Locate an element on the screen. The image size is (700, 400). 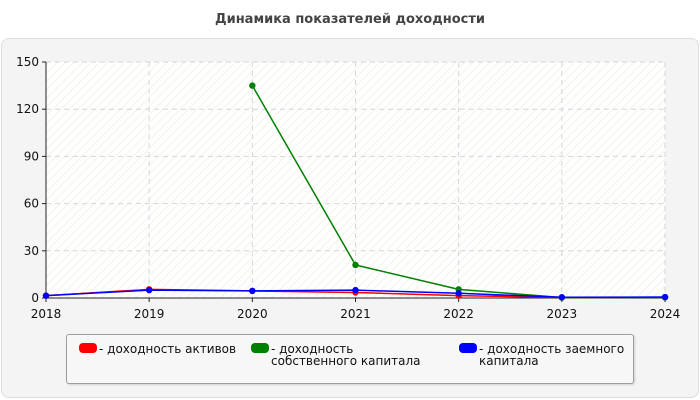
x-tick-label: 2021 is located at coordinates (355, 314).